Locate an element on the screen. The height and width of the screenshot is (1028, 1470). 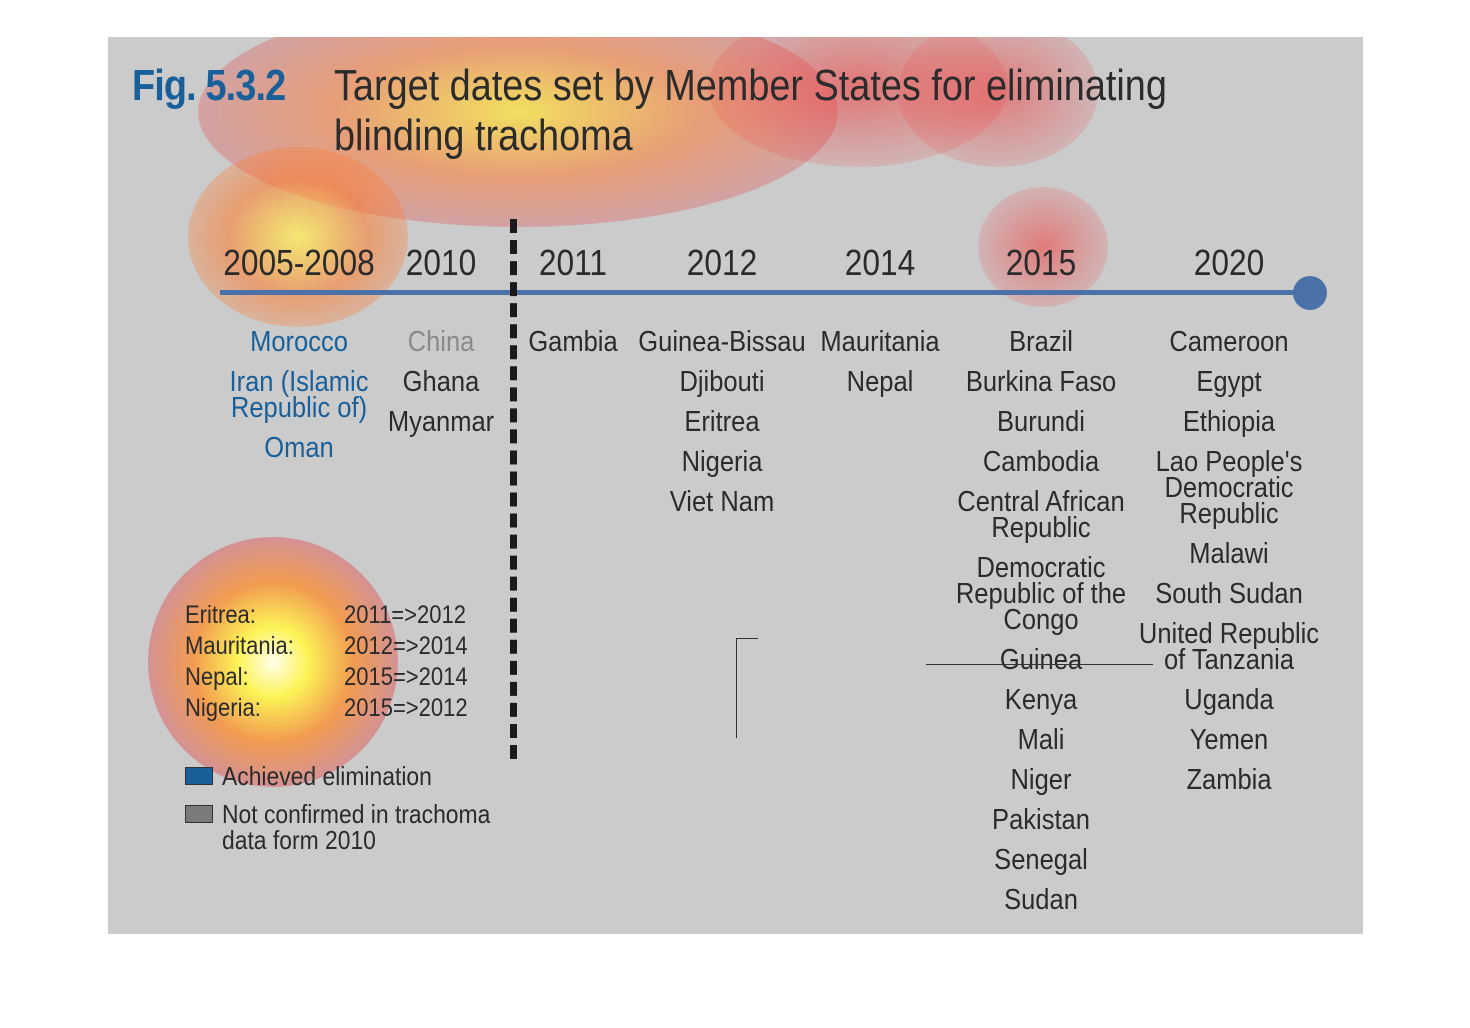
timeline-end-marker is located at coordinates (1310, 293).